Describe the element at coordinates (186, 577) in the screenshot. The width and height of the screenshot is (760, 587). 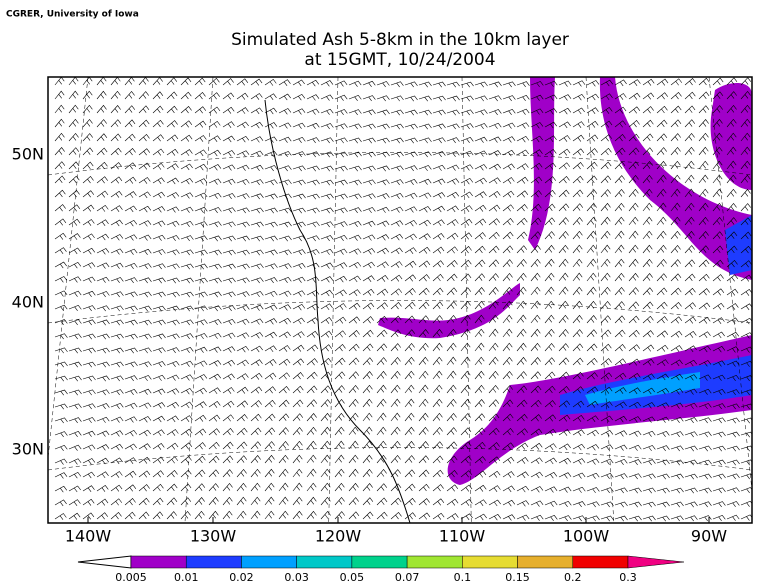
I see `colorbar-label: 0.01` at that location.